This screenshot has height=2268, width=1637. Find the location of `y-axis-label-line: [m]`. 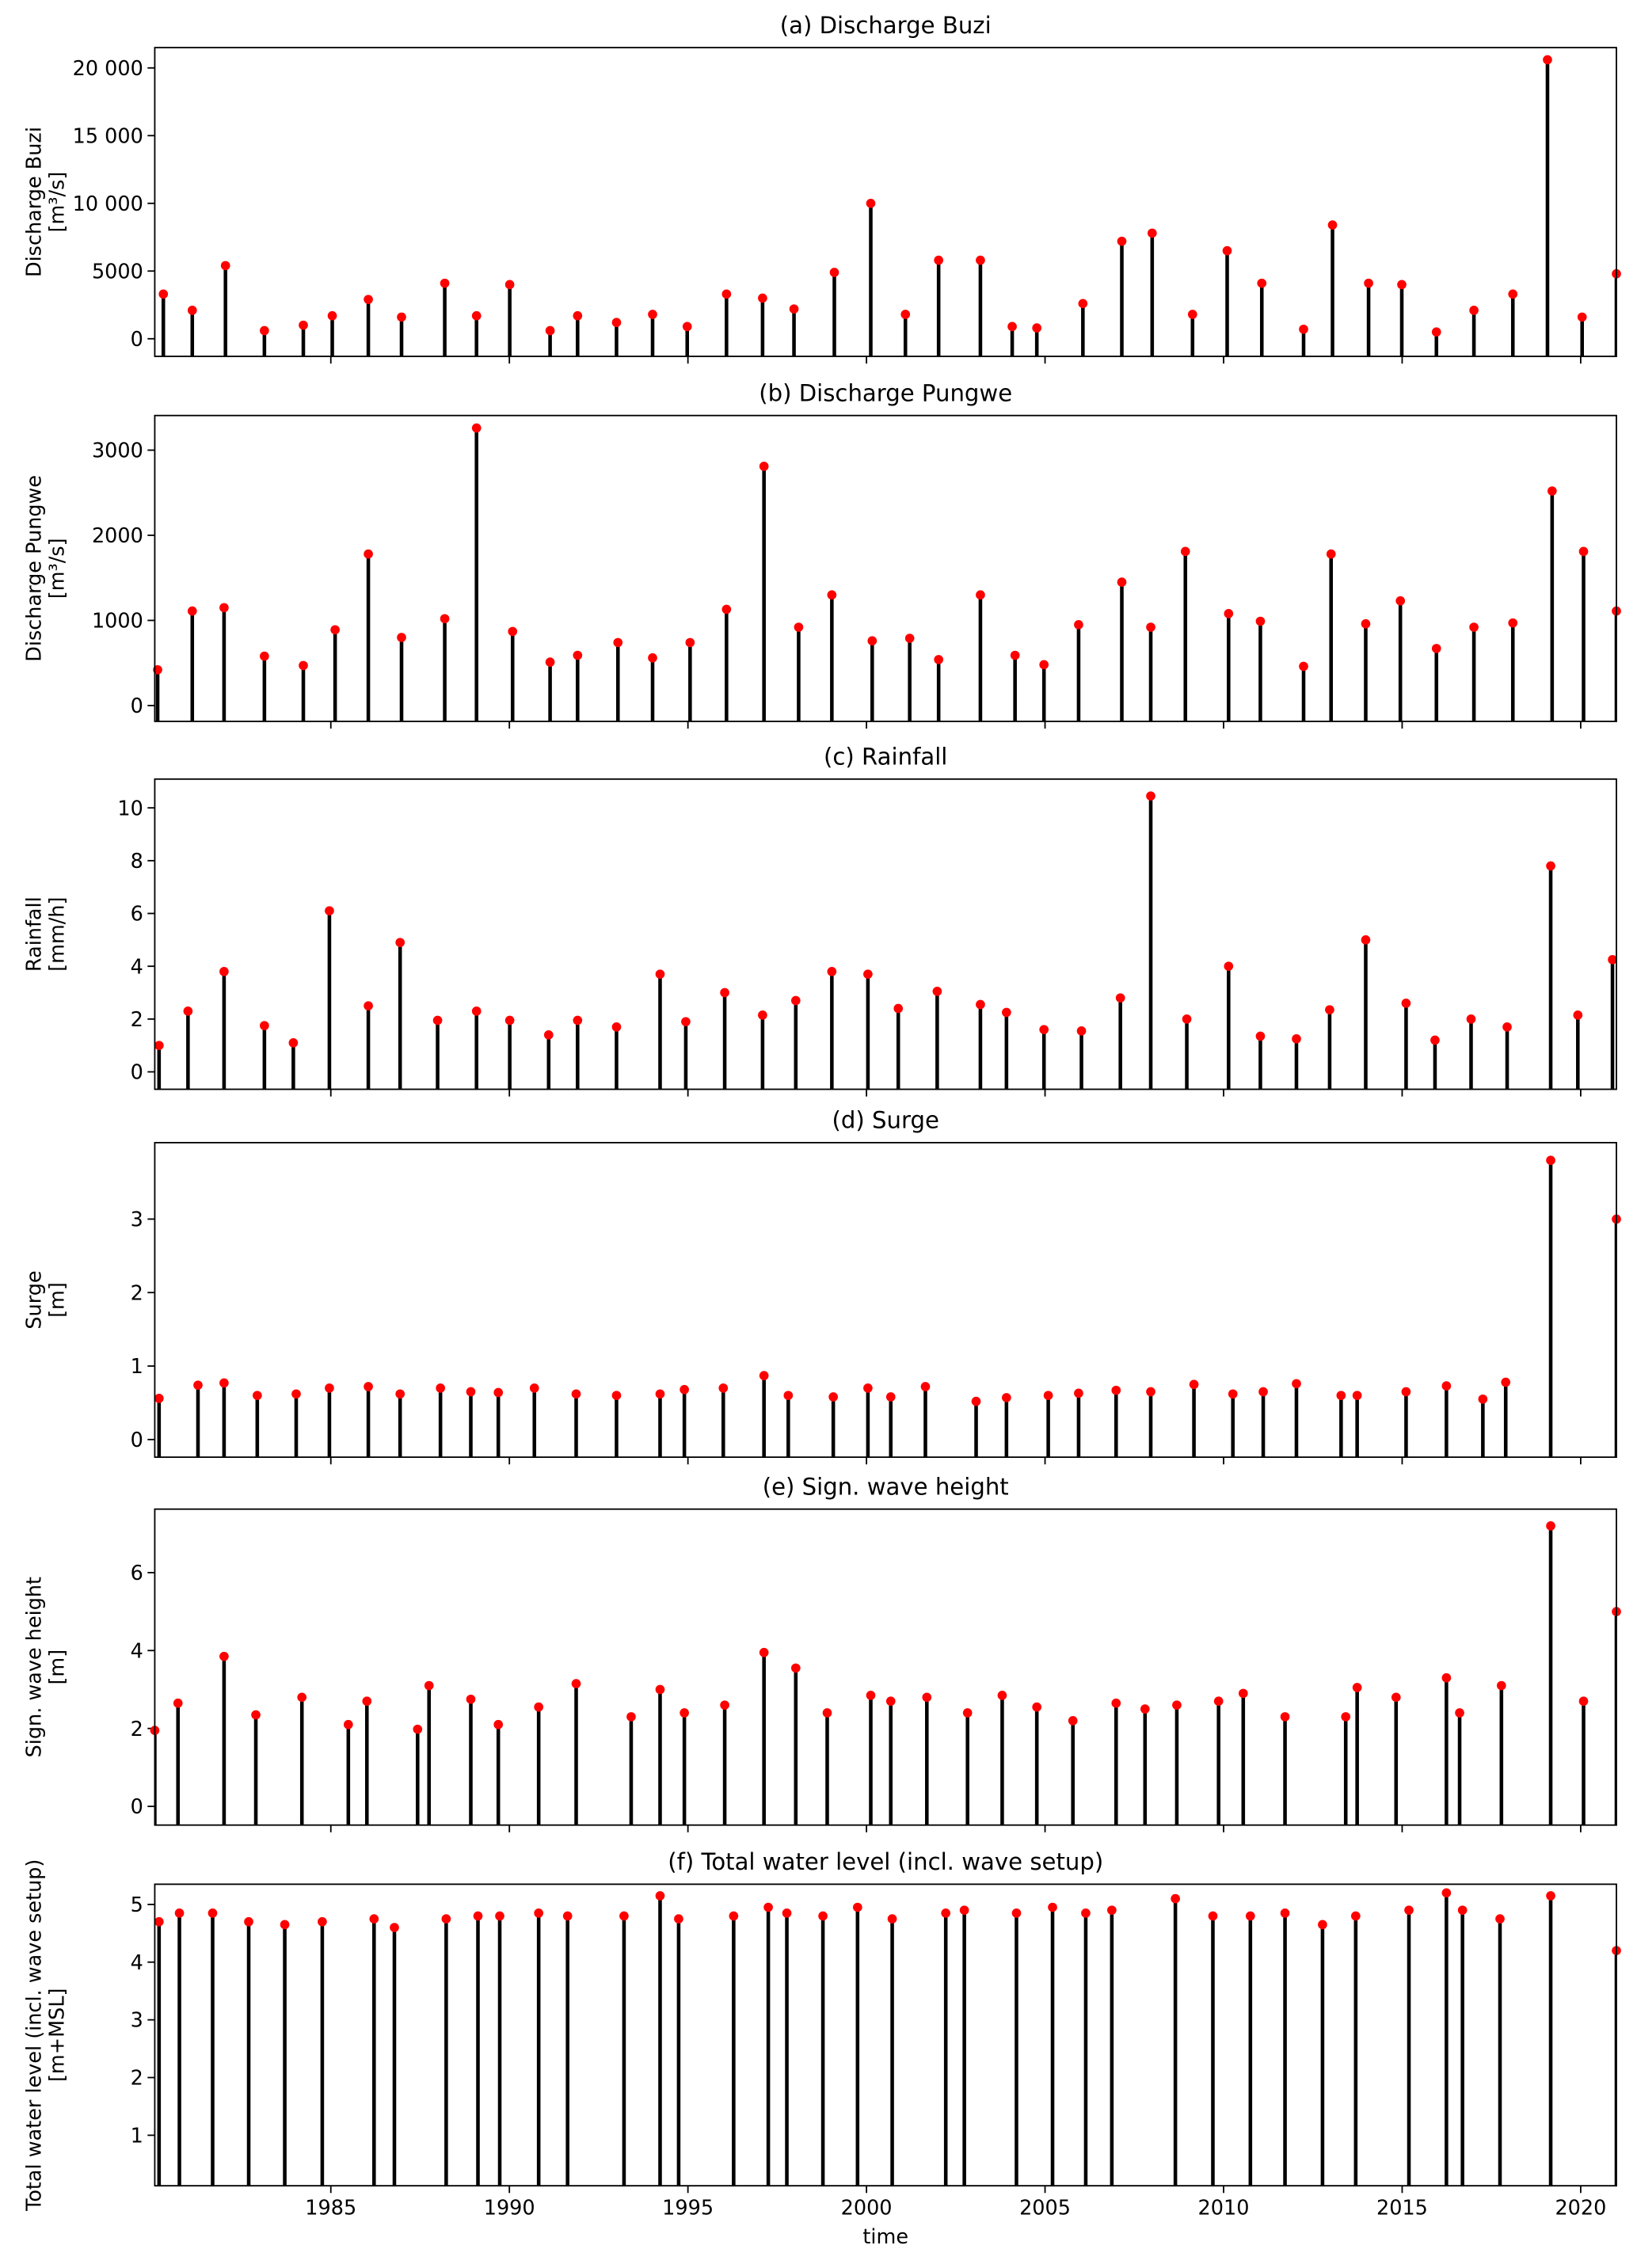

y-axis-label-line: [m] is located at coordinates (58, 1667).